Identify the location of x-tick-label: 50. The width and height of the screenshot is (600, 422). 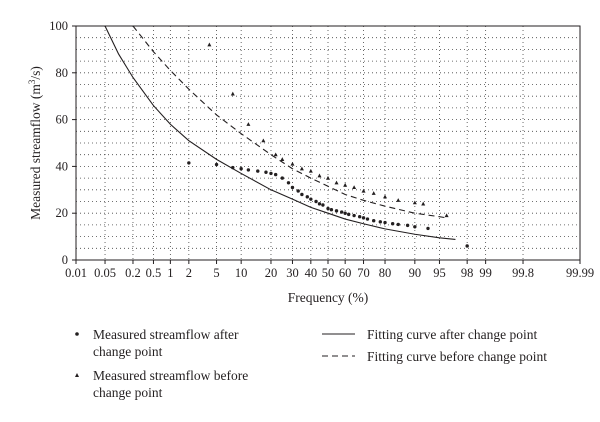
(328, 273).